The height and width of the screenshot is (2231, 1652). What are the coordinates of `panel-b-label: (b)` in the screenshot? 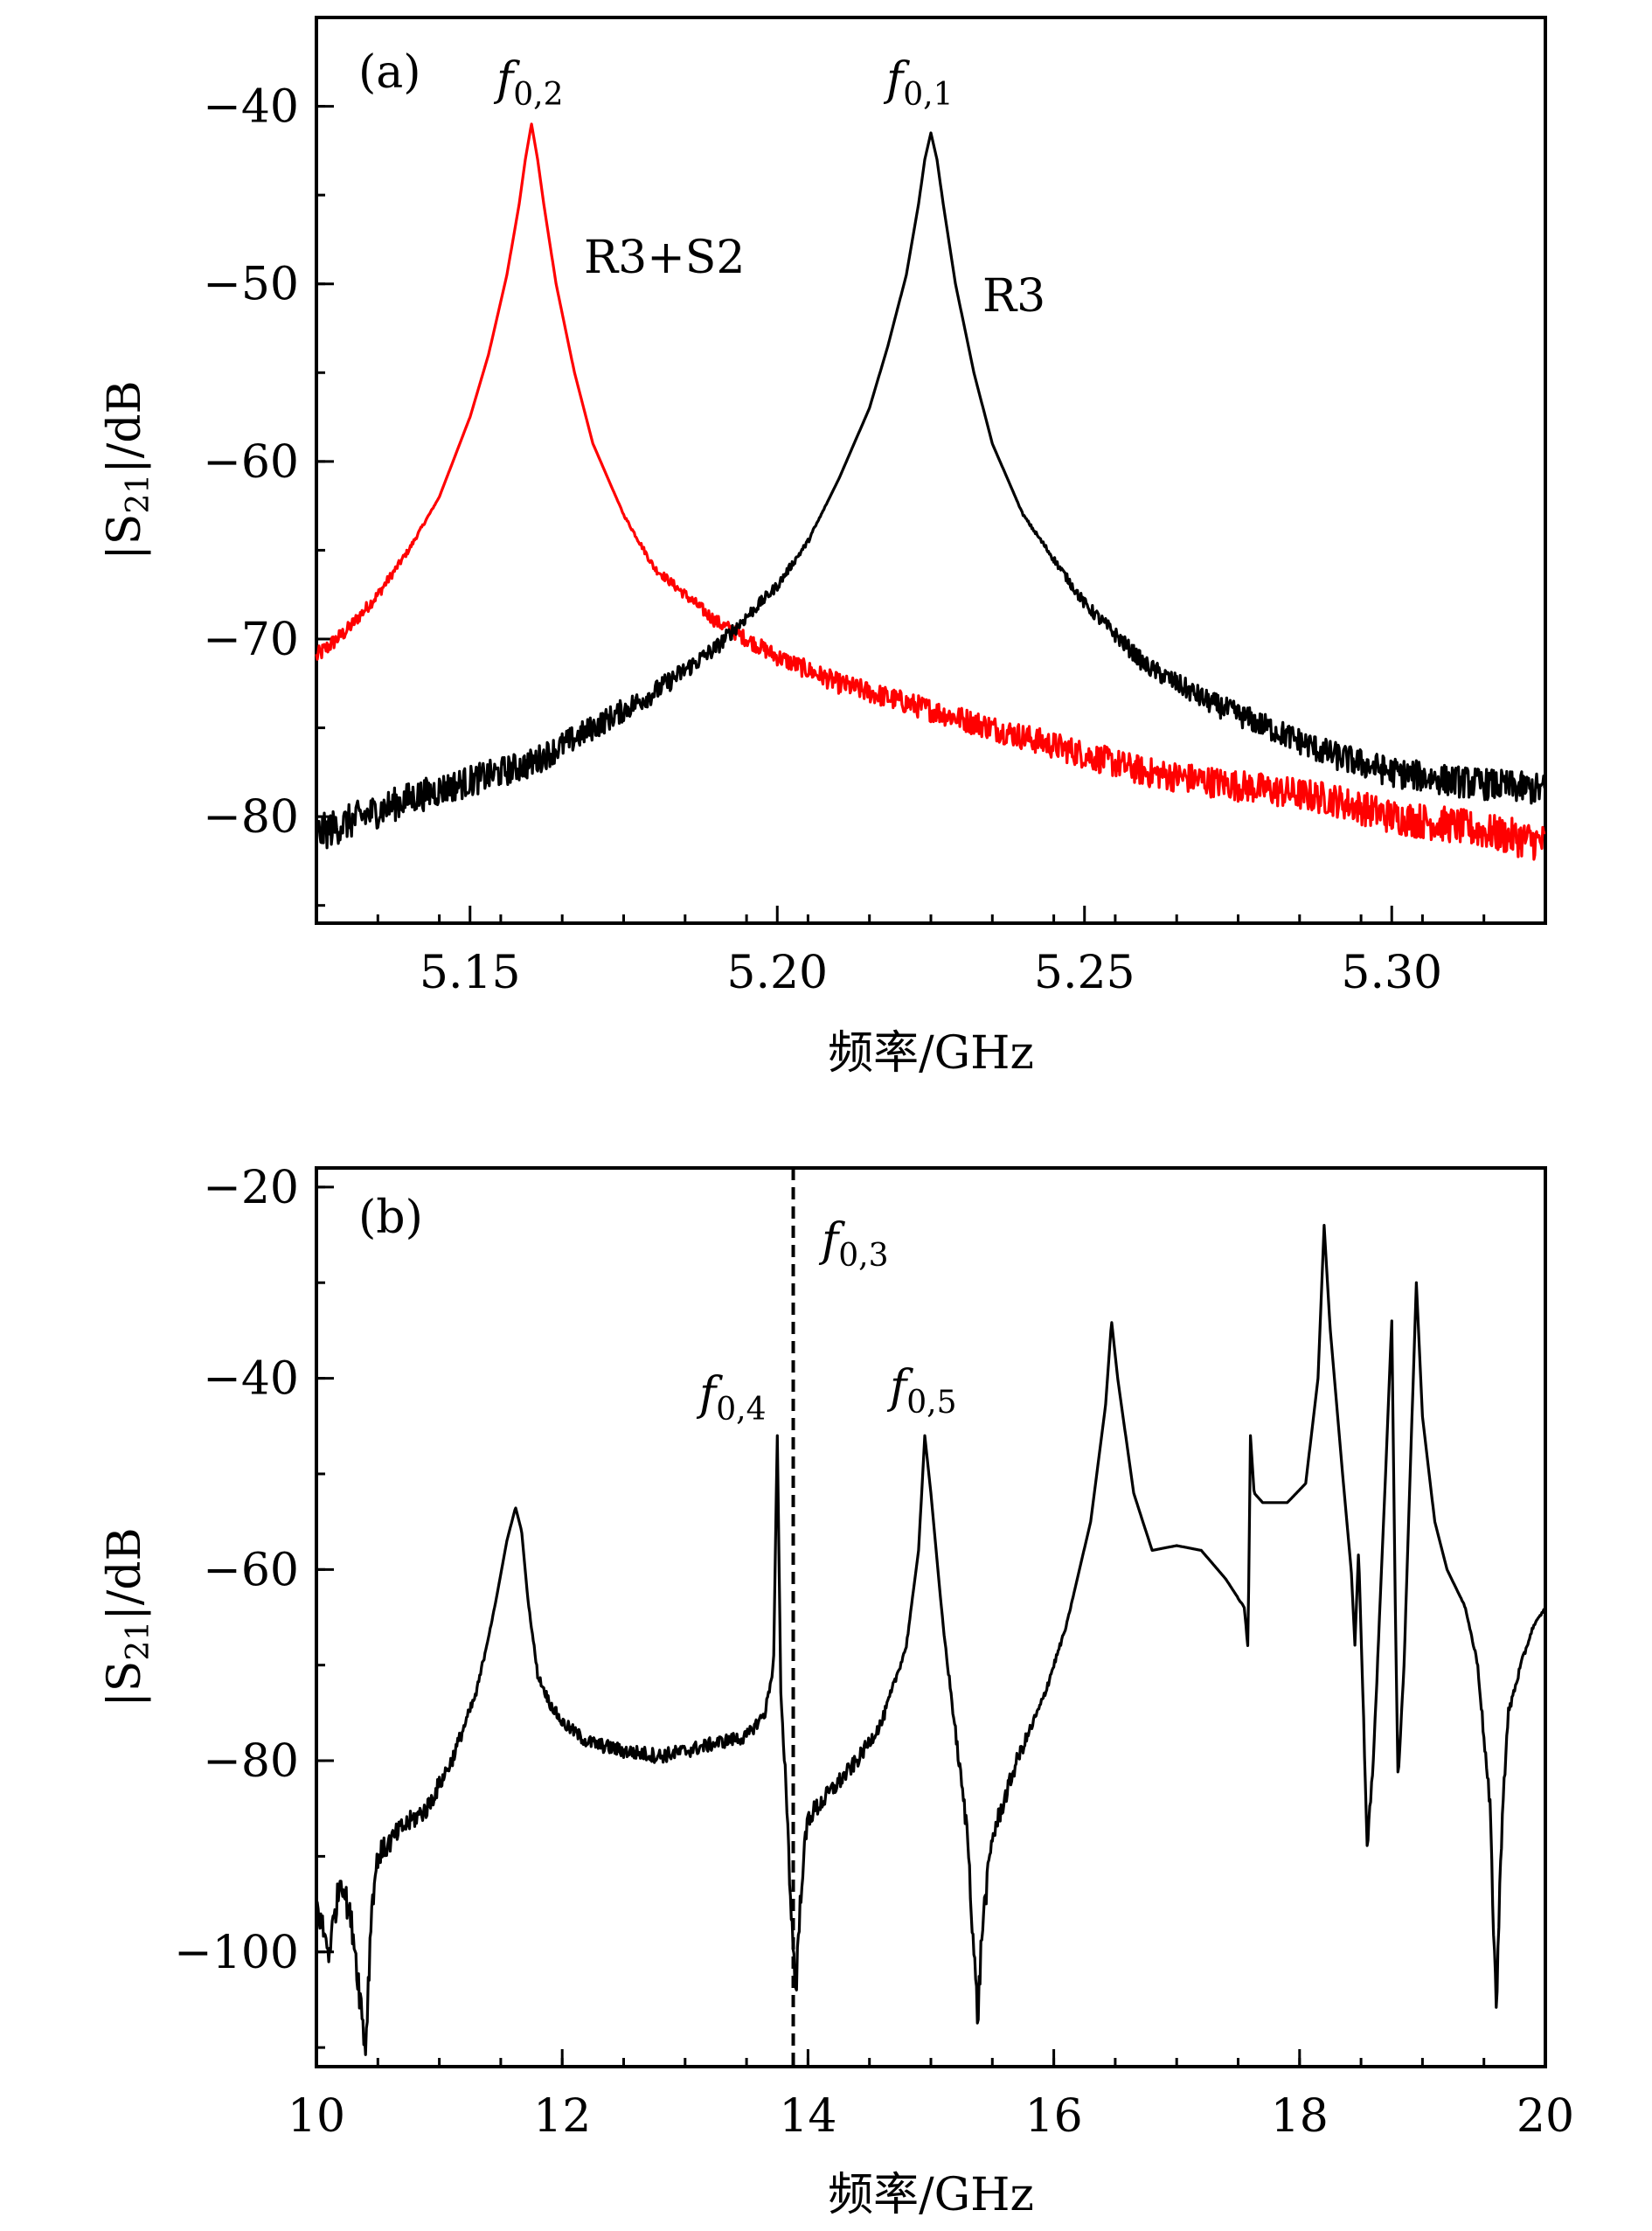 It's located at (391, 1218).